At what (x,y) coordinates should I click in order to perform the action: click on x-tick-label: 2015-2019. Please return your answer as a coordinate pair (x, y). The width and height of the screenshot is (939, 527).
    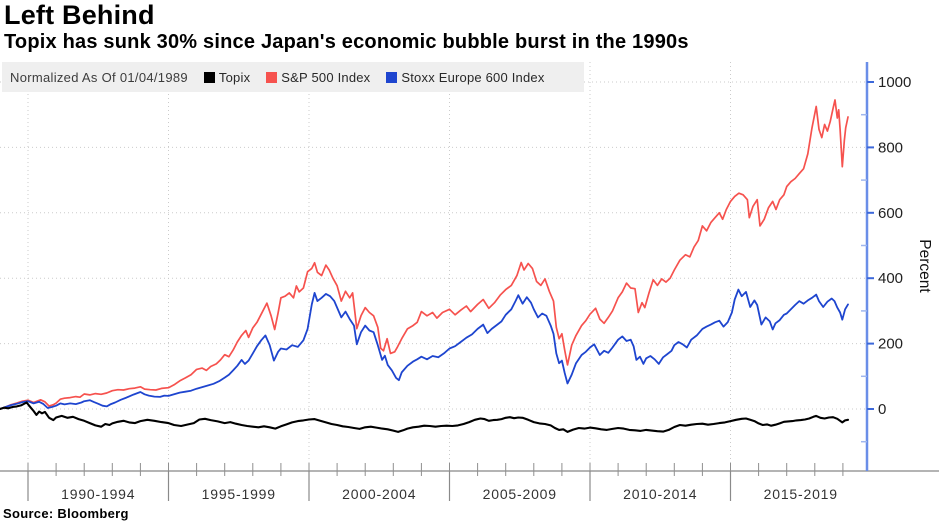
    Looking at the image, I should click on (801, 494).